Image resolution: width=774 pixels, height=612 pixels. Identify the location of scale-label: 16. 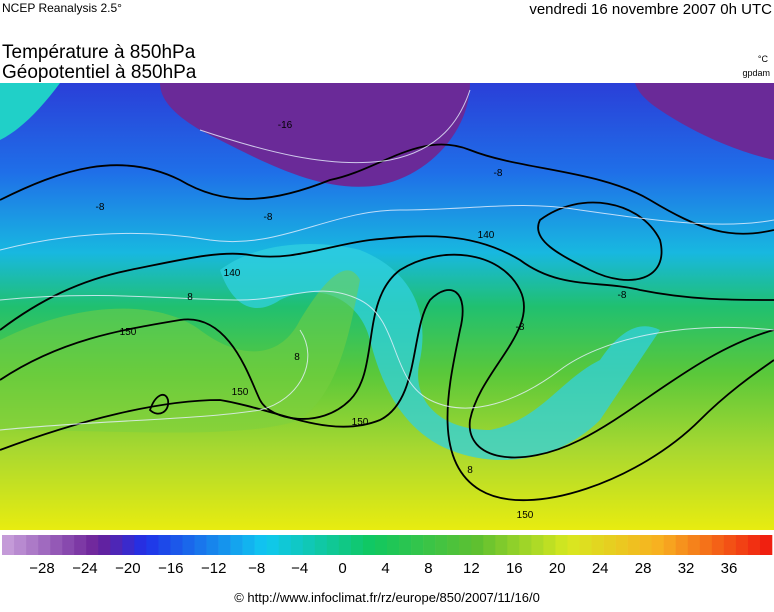
(514, 568).